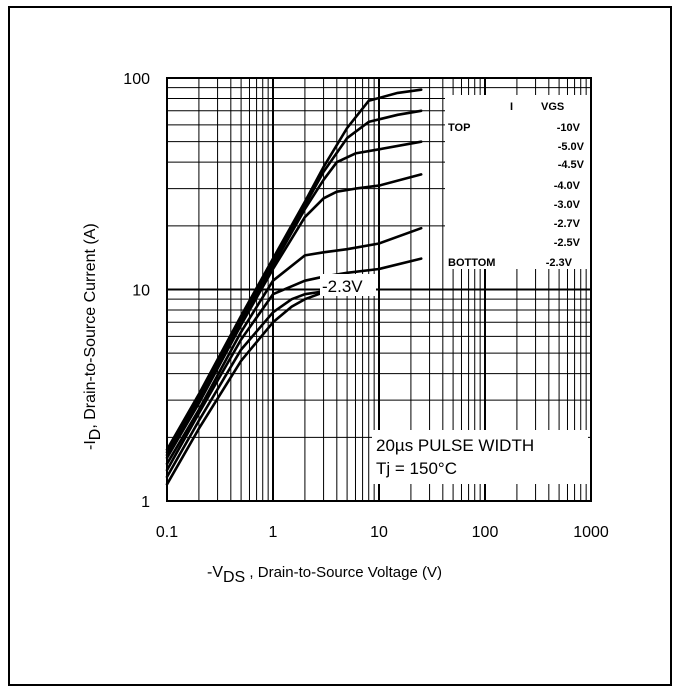 This screenshot has height=686, width=683. Describe the element at coordinates (485, 532) in the screenshot. I see `x-tick-label: 100` at that location.